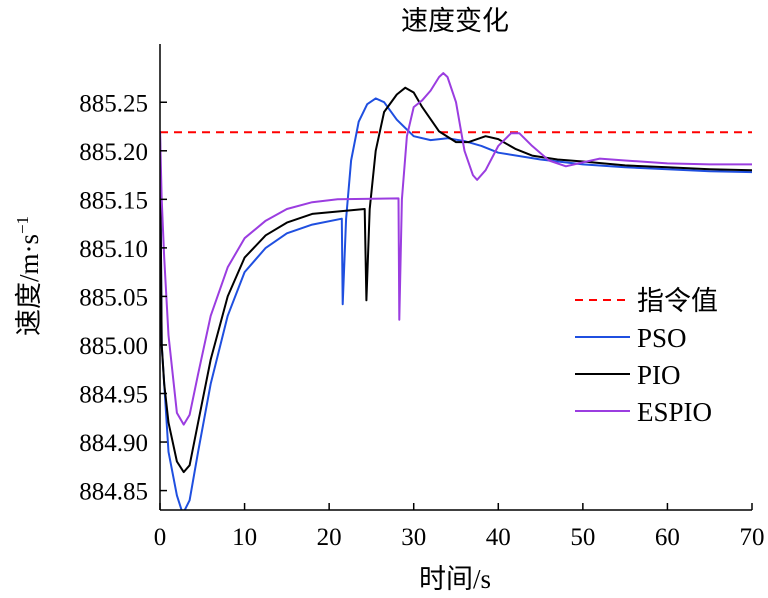  I want to click on y-tick-label: 884.95, so click(113, 395).